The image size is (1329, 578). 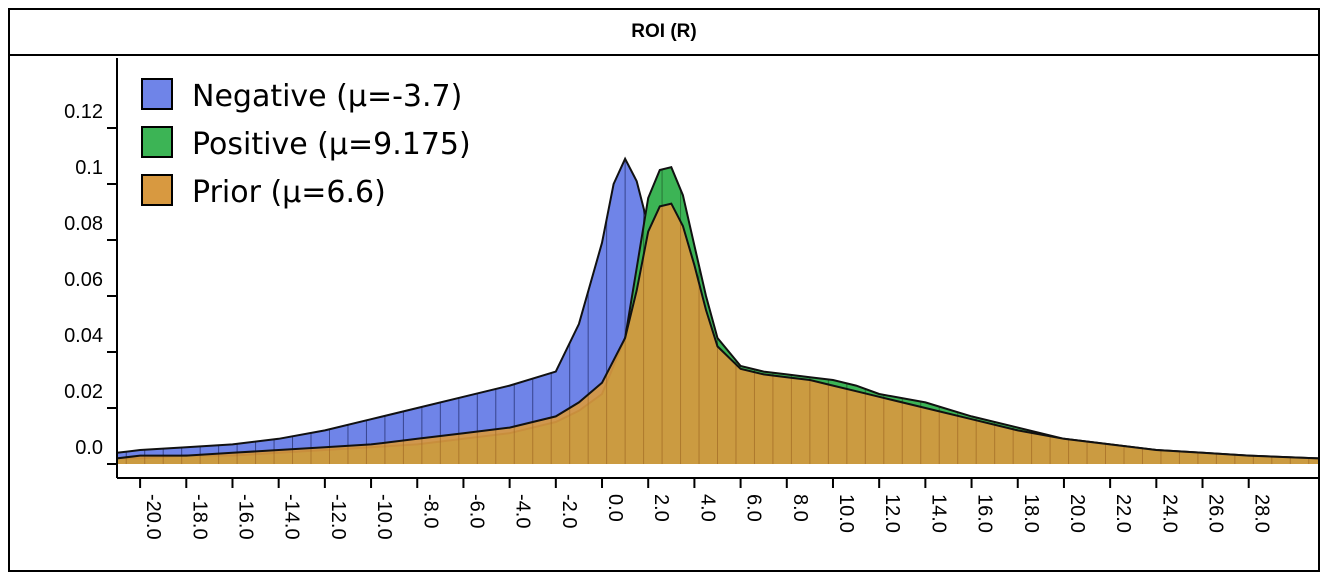 I want to click on x-tick-label: 12.0, so click(x=892, y=513).